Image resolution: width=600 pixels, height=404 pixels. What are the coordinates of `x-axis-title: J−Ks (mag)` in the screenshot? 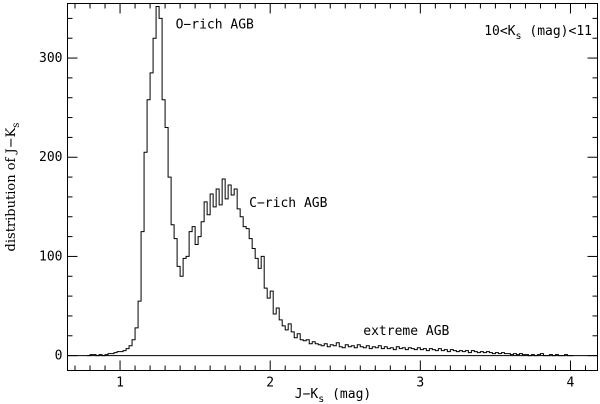 It's located at (333, 395).